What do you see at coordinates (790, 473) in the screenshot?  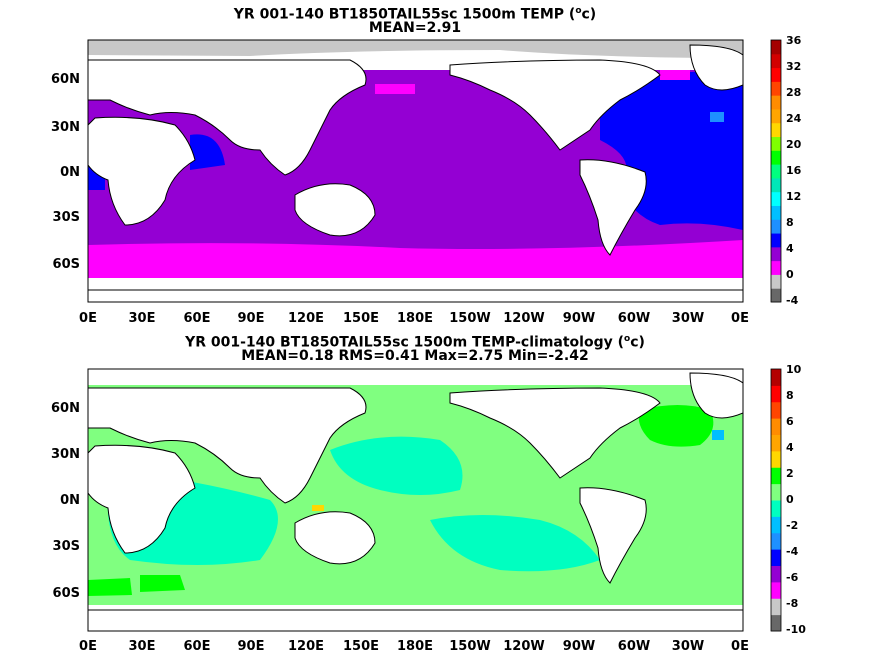 I see `p2-cbar-label-4: 2` at bounding box center [790, 473].